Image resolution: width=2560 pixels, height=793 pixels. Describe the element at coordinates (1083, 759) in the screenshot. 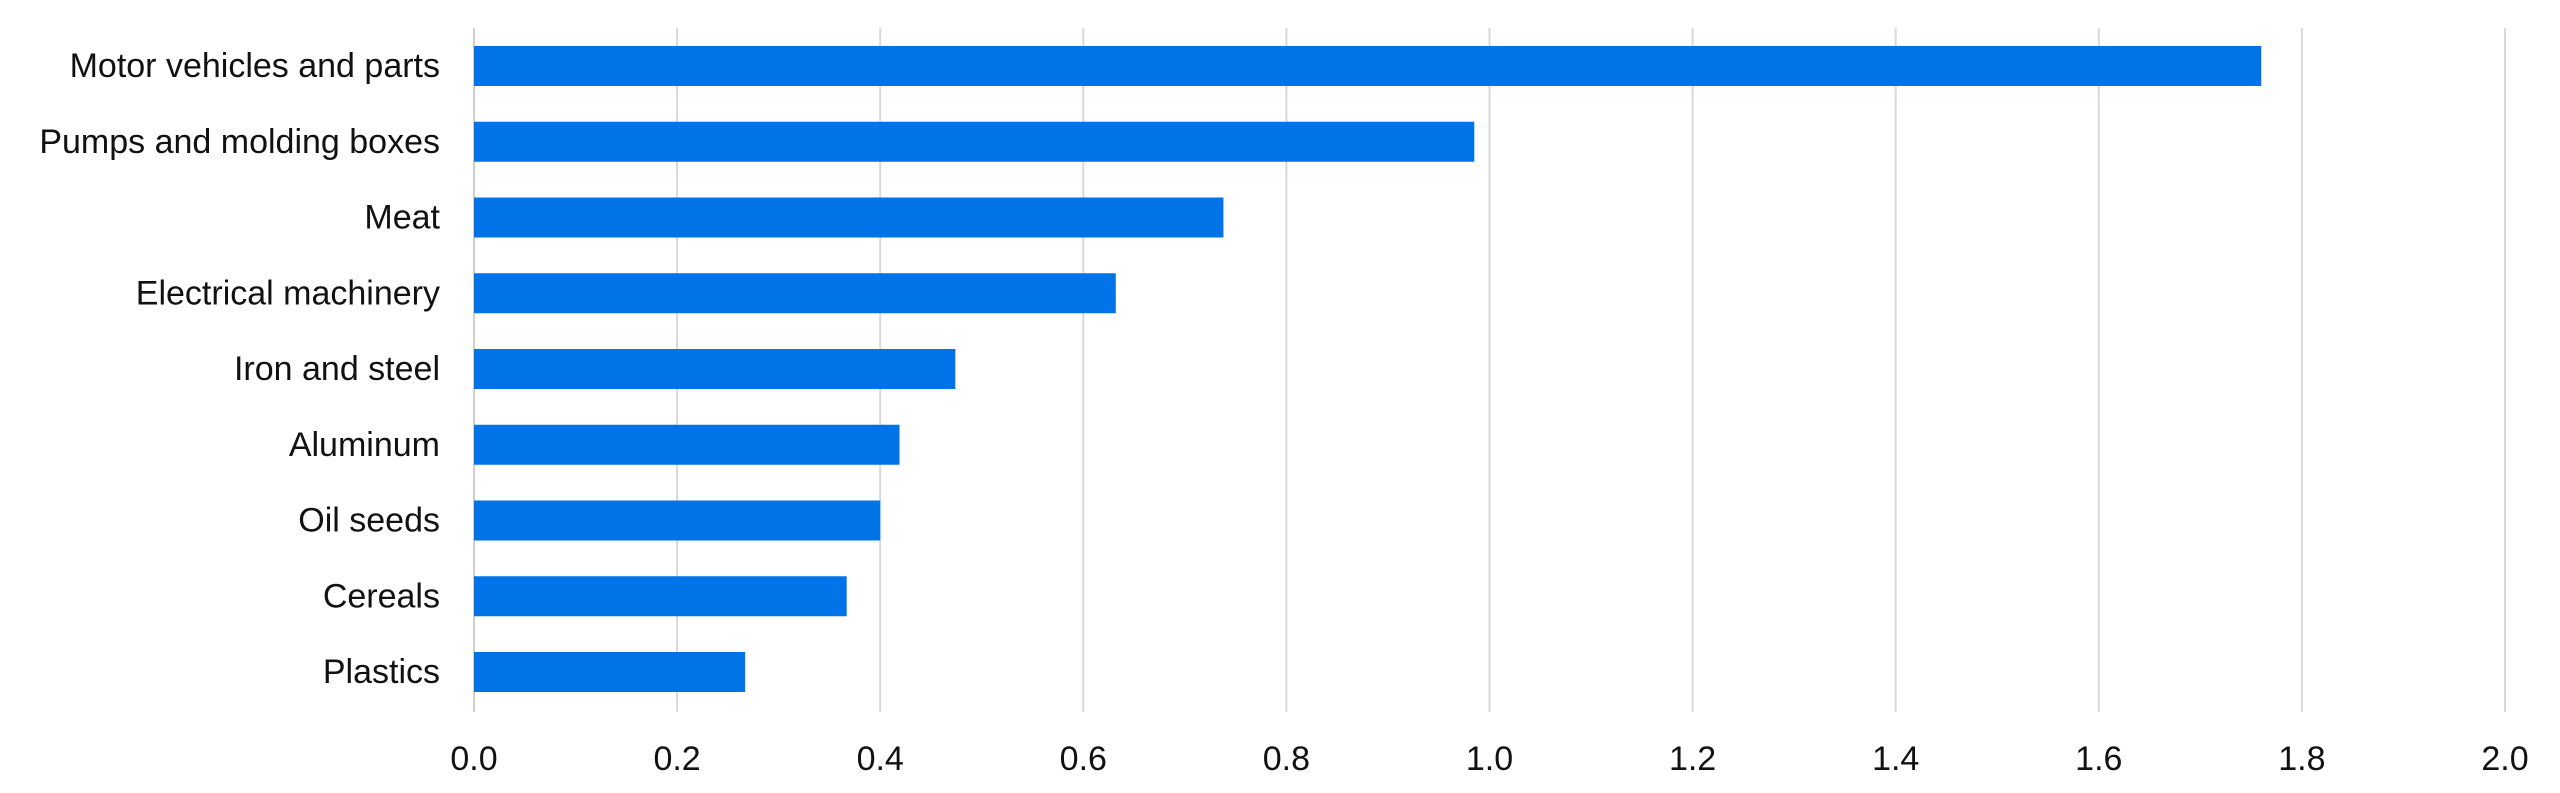

I see `x-tick-label: 0.6` at that location.